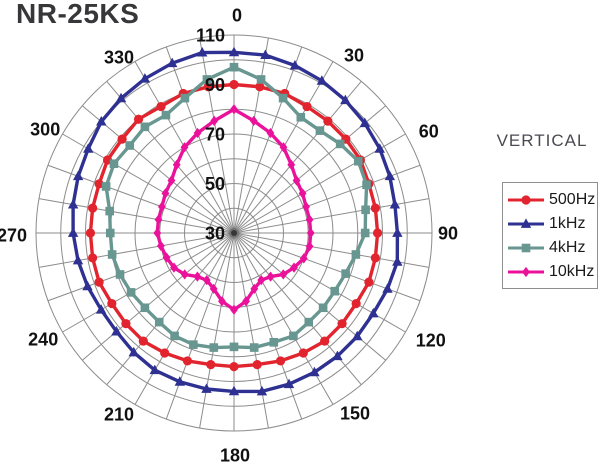  Describe the element at coordinates (45, 129) in the screenshot. I see `angle-label-300: 300` at that location.